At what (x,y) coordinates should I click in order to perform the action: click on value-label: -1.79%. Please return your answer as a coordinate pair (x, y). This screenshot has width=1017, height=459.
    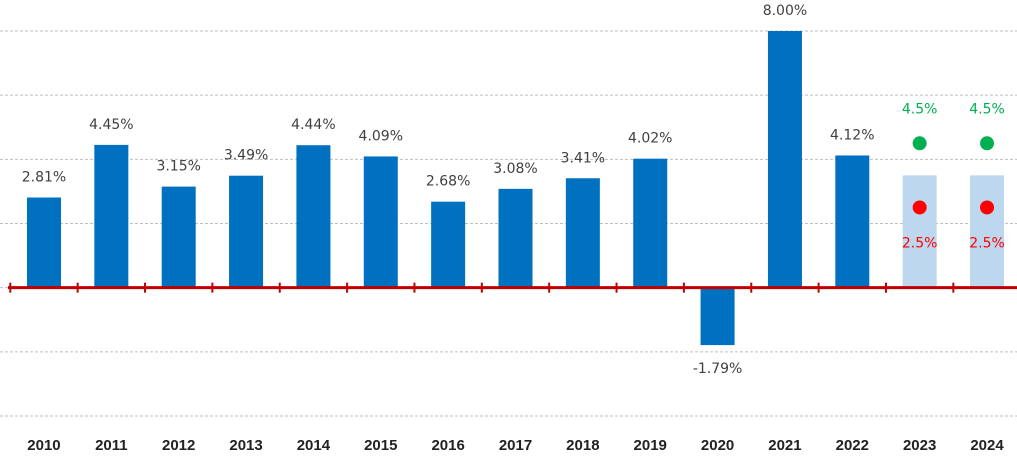
    Looking at the image, I should click on (718, 369).